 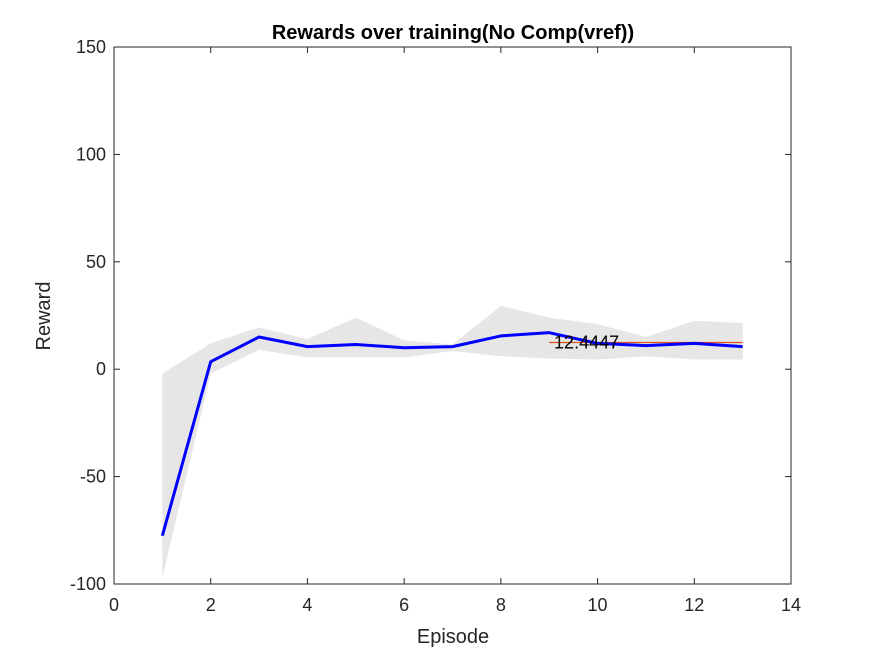 What do you see at coordinates (453, 637) in the screenshot?
I see `x-axis-label: Episode` at bounding box center [453, 637].